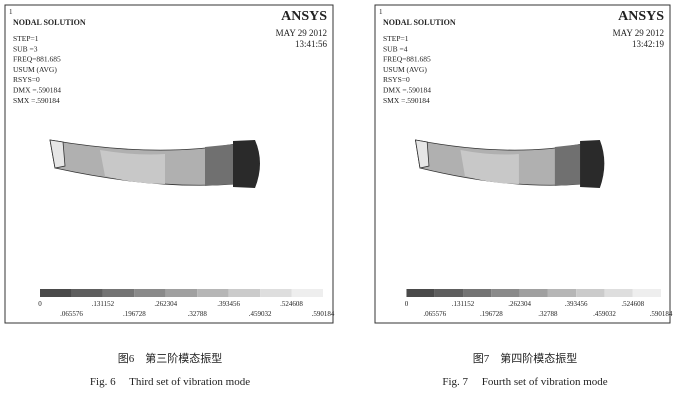 This screenshot has height=406, width=680. I want to click on caption-en: Fig. 6 Third set of vibration mode, so click(170, 382).